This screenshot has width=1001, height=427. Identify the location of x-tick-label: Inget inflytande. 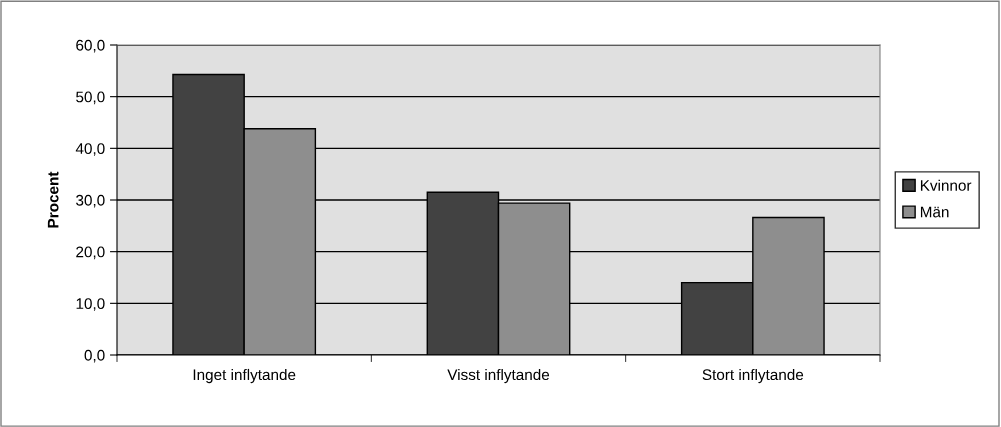
(244, 376).